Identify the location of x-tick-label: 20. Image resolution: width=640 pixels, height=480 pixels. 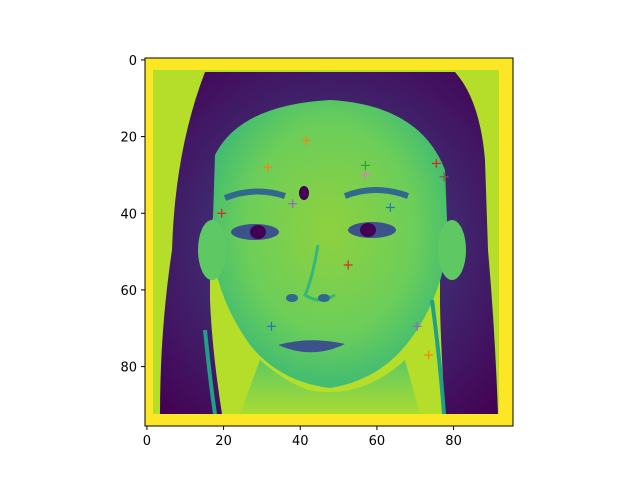
(223, 441).